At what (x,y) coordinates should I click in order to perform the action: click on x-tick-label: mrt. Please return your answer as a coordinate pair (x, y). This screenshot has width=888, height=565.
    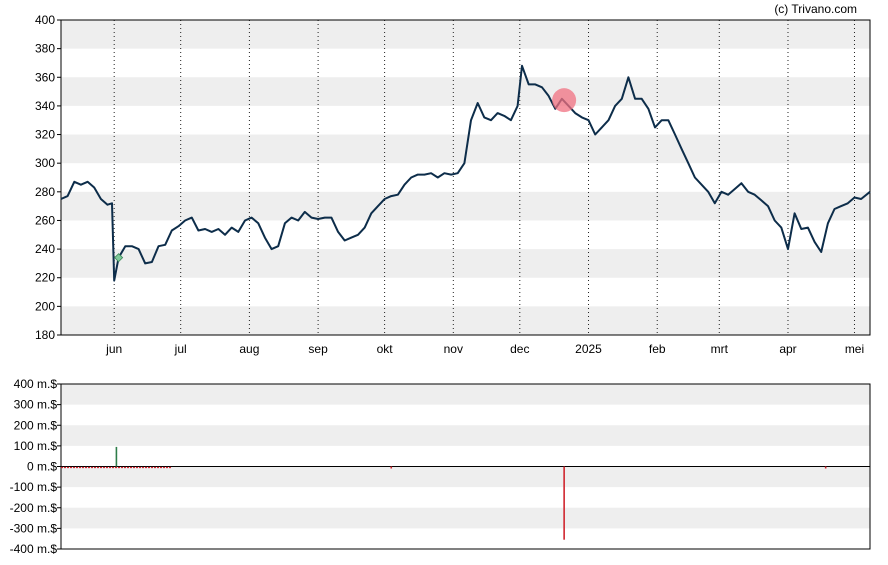
    Looking at the image, I should click on (720, 349).